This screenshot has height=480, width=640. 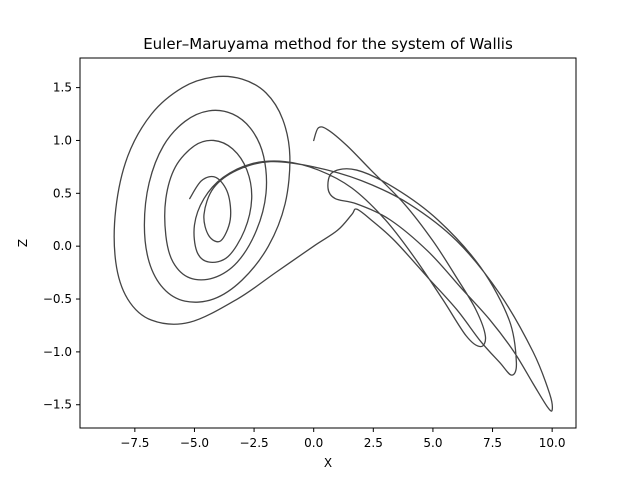 What do you see at coordinates (328, 463) in the screenshot?
I see `x-axis-label: X` at bounding box center [328, 463].